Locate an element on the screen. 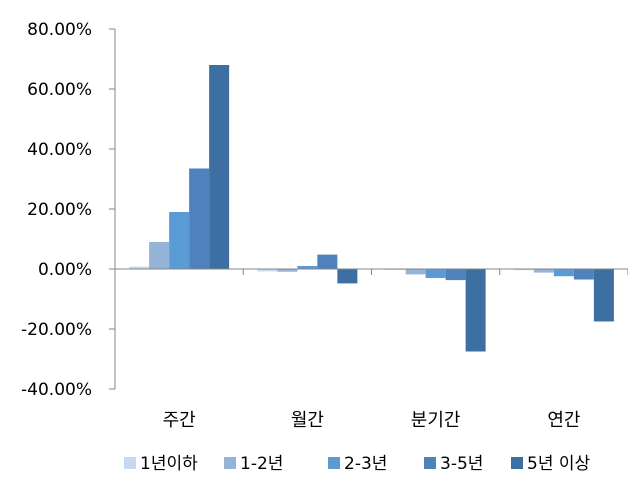 The image size is (628, 483). y-tick-label: -40.00% is located at coordinates (56, 390).